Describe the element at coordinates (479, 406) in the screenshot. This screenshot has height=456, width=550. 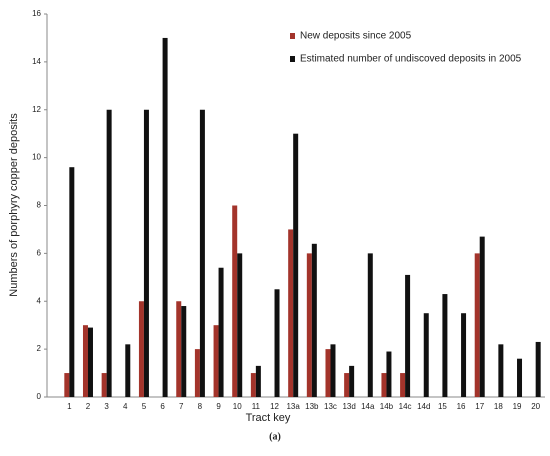
I see `x-tick-label: 17` at that location.